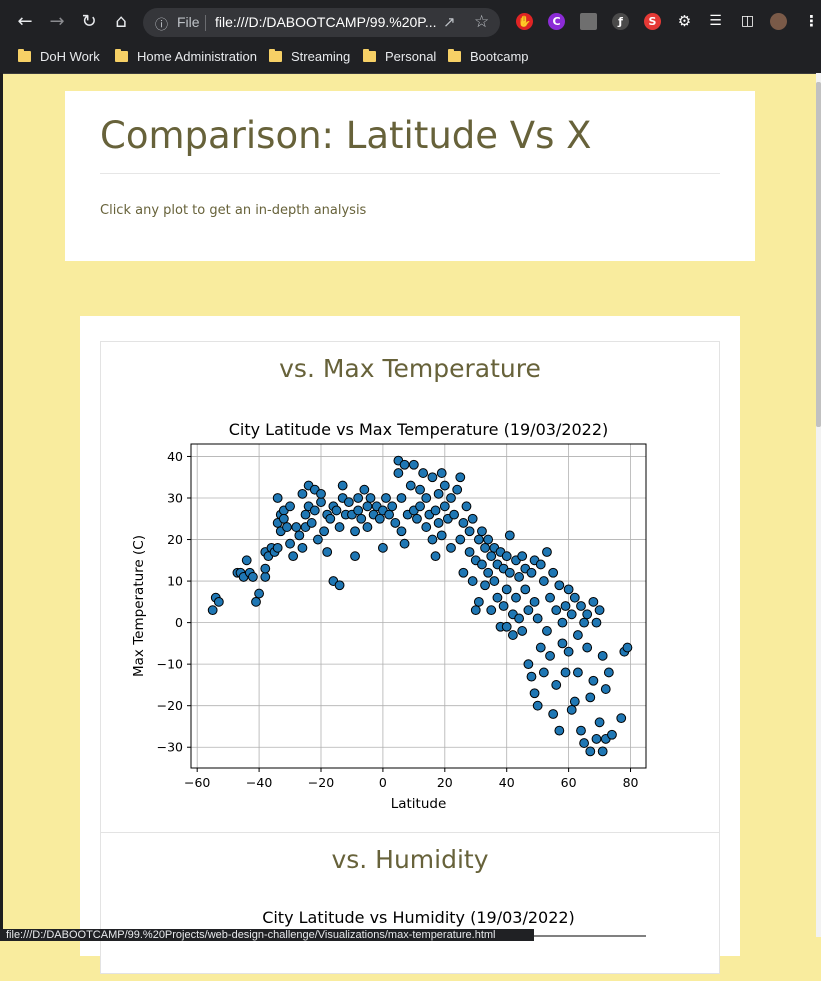  I want to click on scheme-label: File, so click(188, 22).